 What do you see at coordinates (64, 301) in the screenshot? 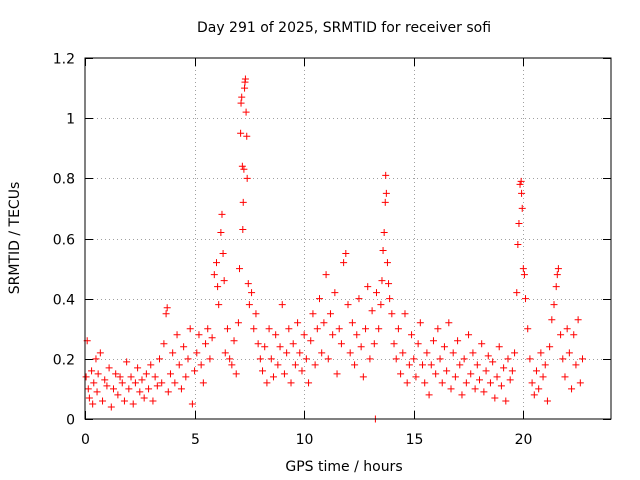
I see `y-tick-label: 0.4` at bounding box center [64, 301].